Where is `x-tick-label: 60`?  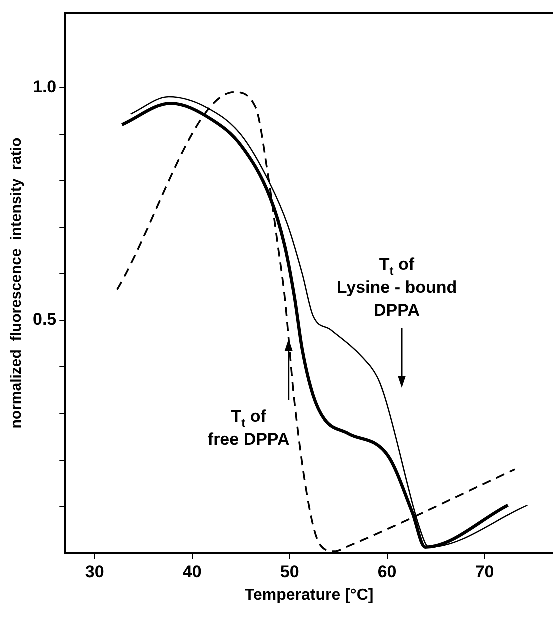
x-tick-label: 60 is located at coordinates (387, 572).